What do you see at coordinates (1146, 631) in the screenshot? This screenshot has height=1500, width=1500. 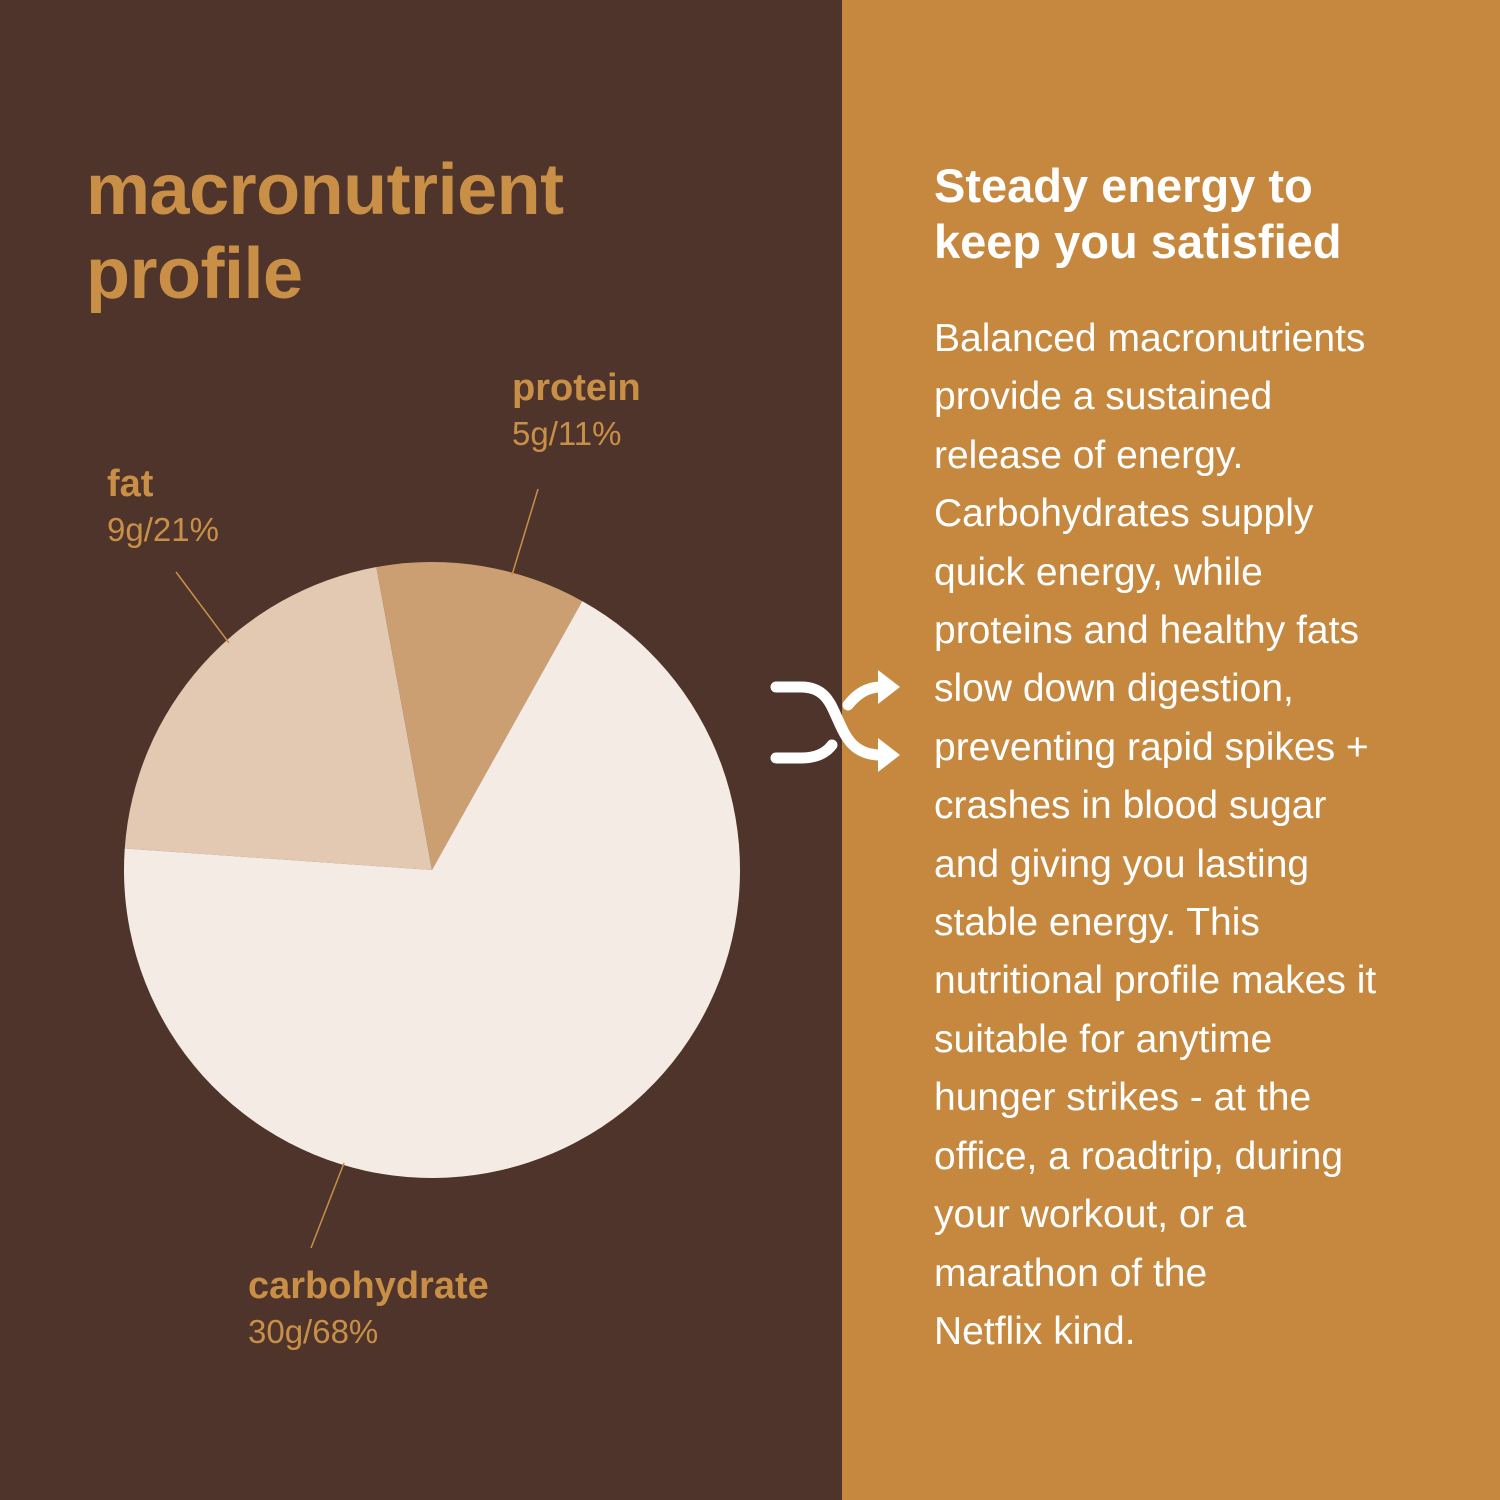 I see `body-line: proteins and healthy fats` at bounding box center [1146, 631].